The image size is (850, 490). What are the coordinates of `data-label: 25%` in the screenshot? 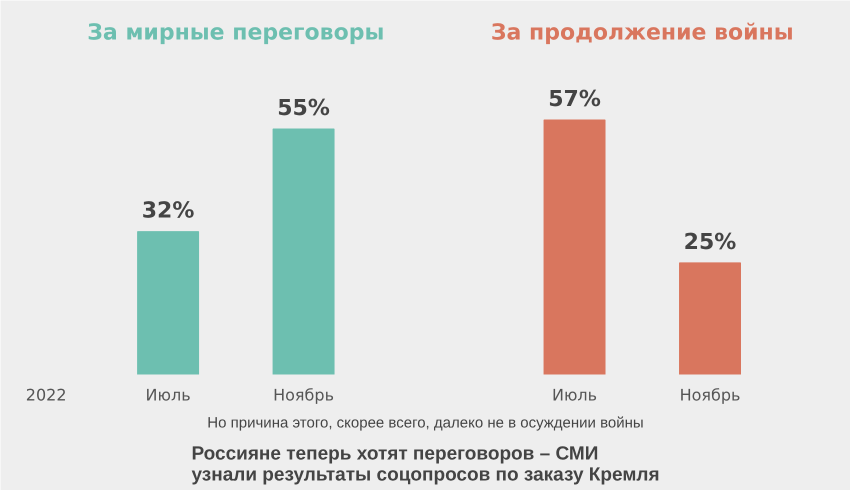 It's located at (710, 242).